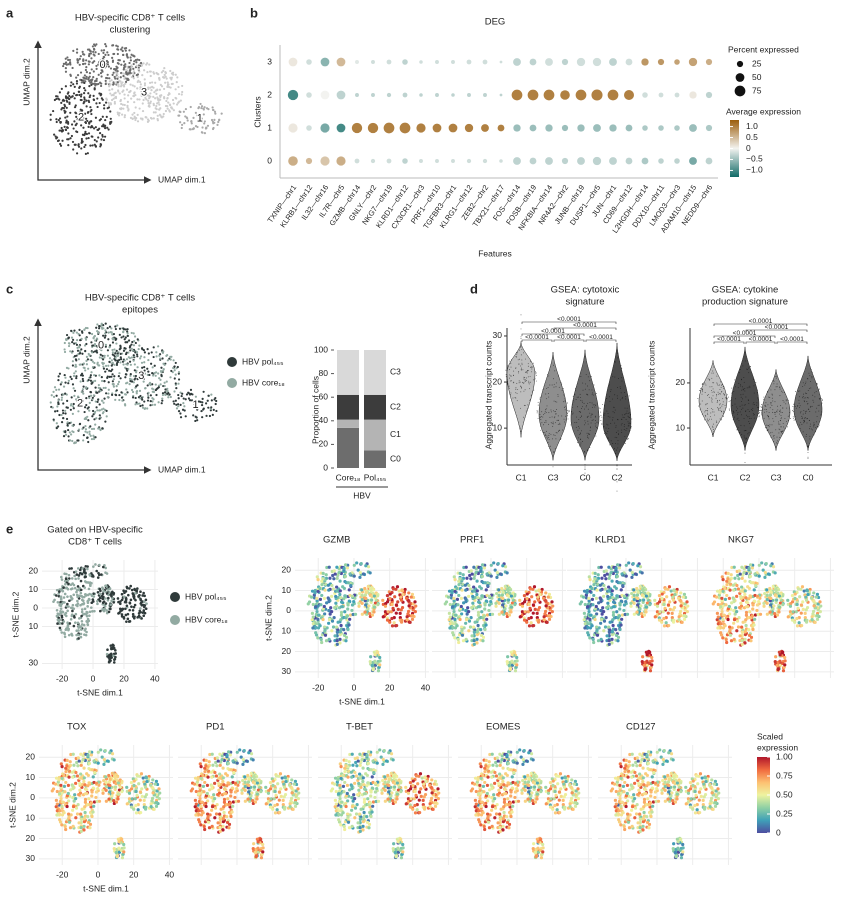 This screenshot has width=852, height=899. I want to click on x-tick-label: 20, so click(390, 687).